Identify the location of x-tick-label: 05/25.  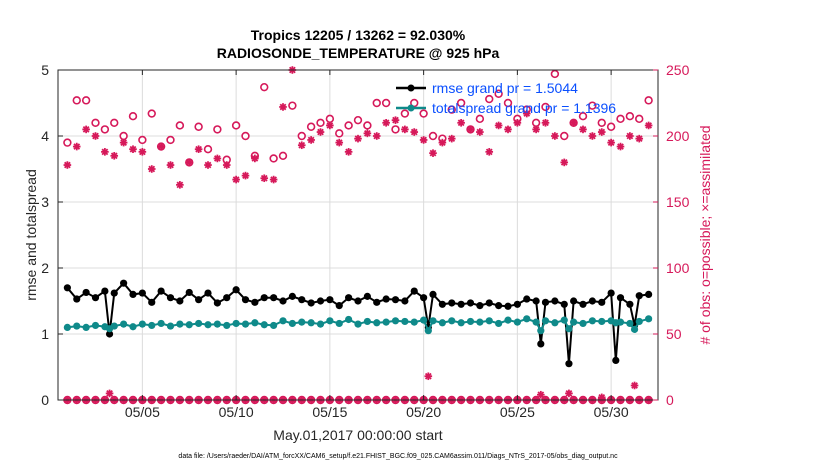
(517, 412).